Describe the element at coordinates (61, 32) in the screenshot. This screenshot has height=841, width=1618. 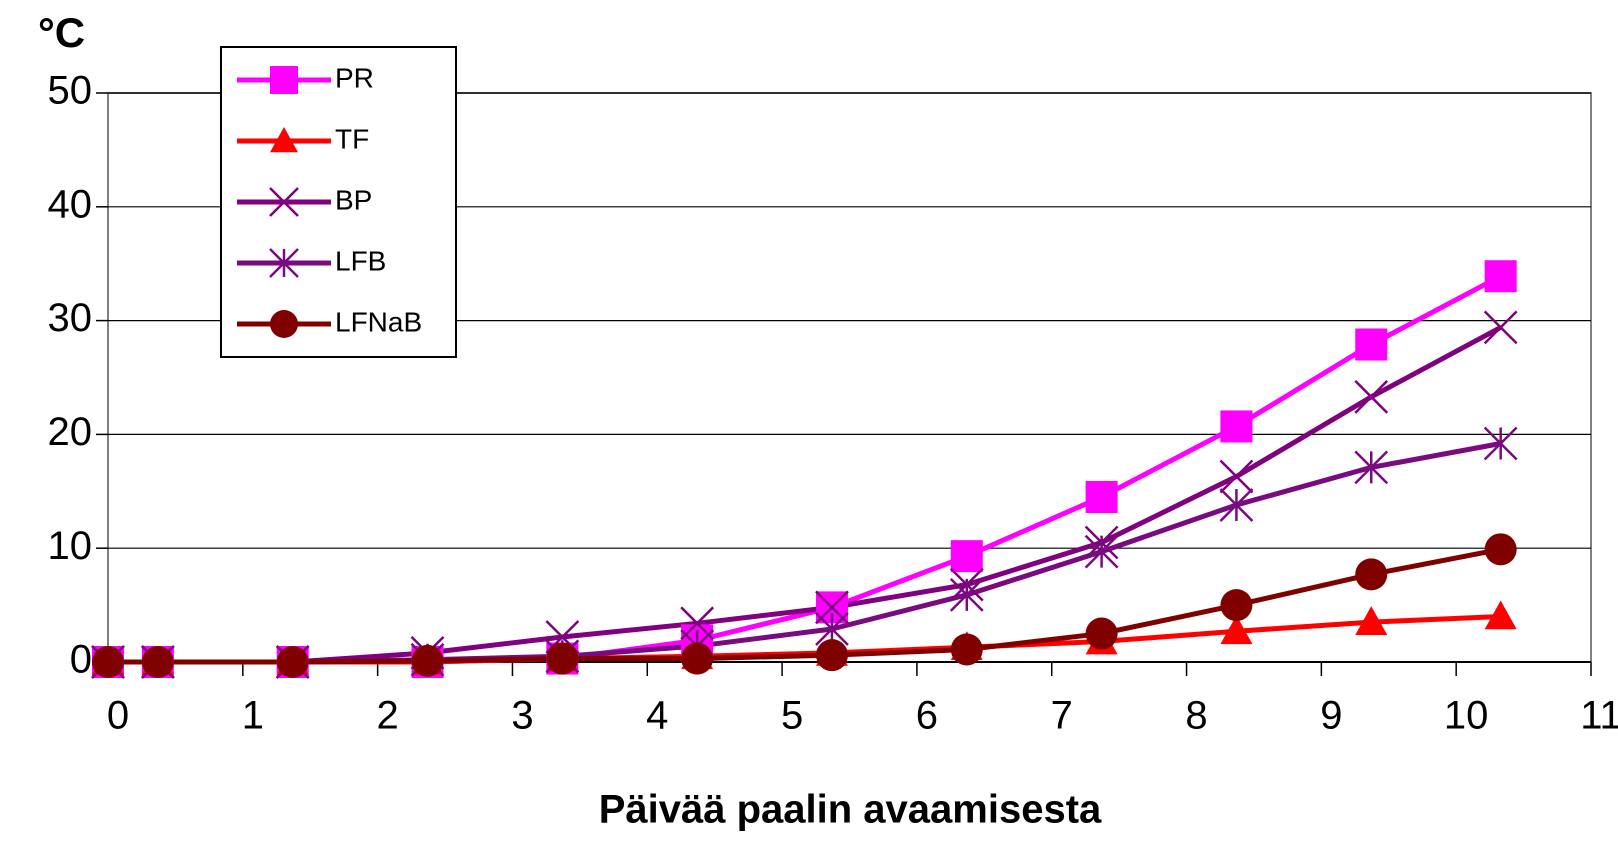
I see `y-axis-label: °C` at that location.